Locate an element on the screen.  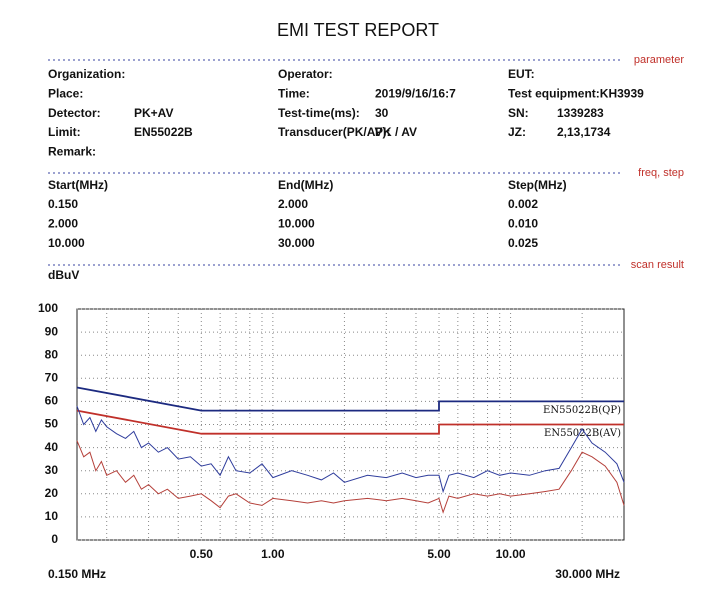
param-label: Place: is located at coordinates (65, 93).